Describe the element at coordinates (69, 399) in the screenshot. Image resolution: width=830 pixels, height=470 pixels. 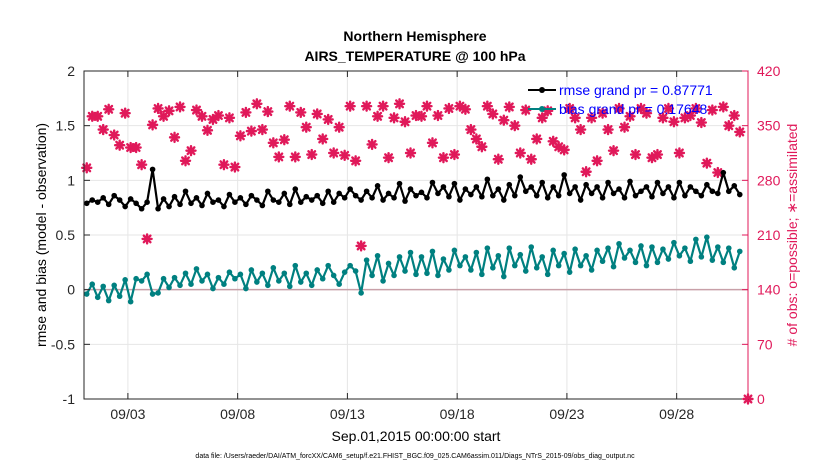
I see `y-tick-label: -1` at that location.